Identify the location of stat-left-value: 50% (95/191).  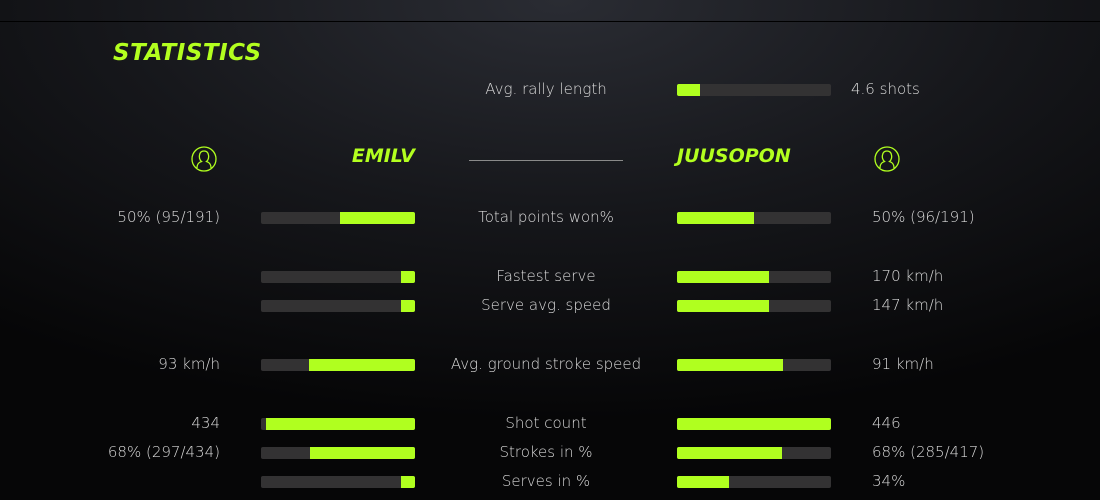
(168, 217).